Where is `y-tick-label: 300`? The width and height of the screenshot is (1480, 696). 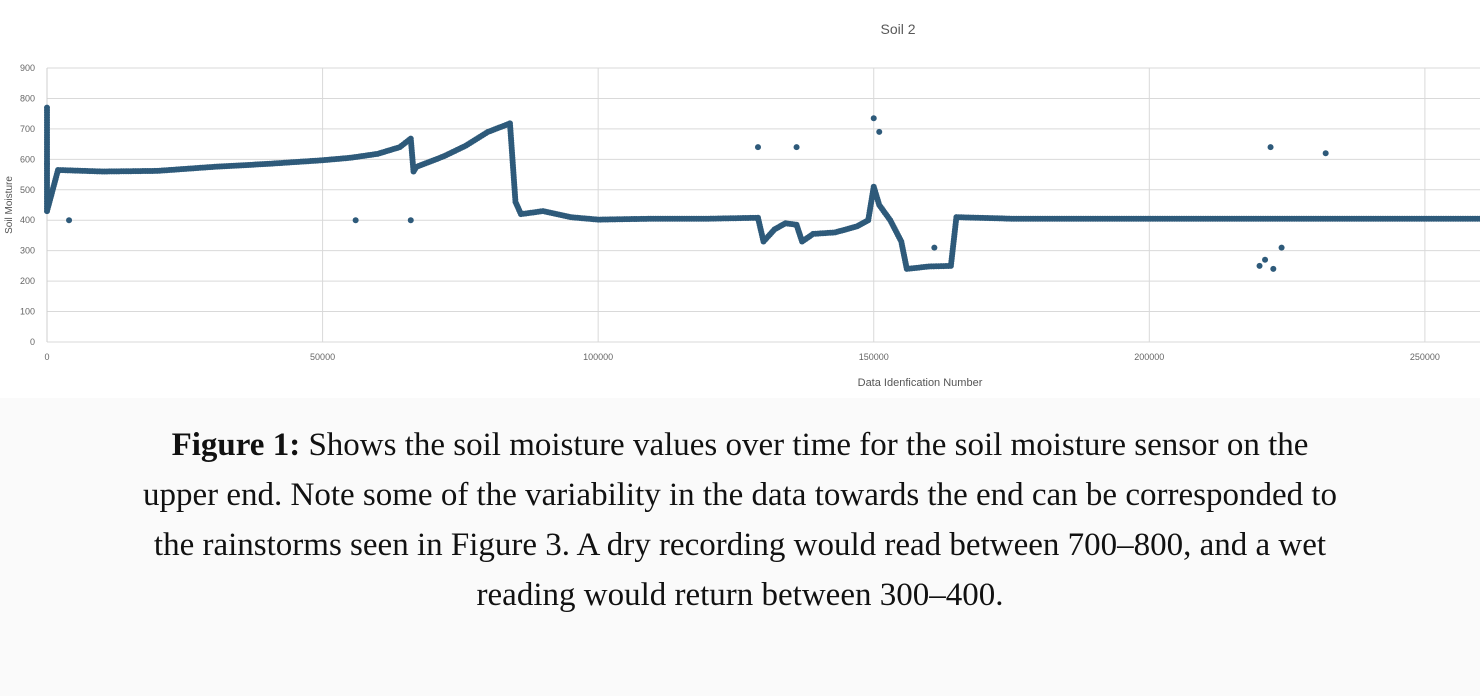
y-tick-label: 300 is located at coordinates (27, 251).